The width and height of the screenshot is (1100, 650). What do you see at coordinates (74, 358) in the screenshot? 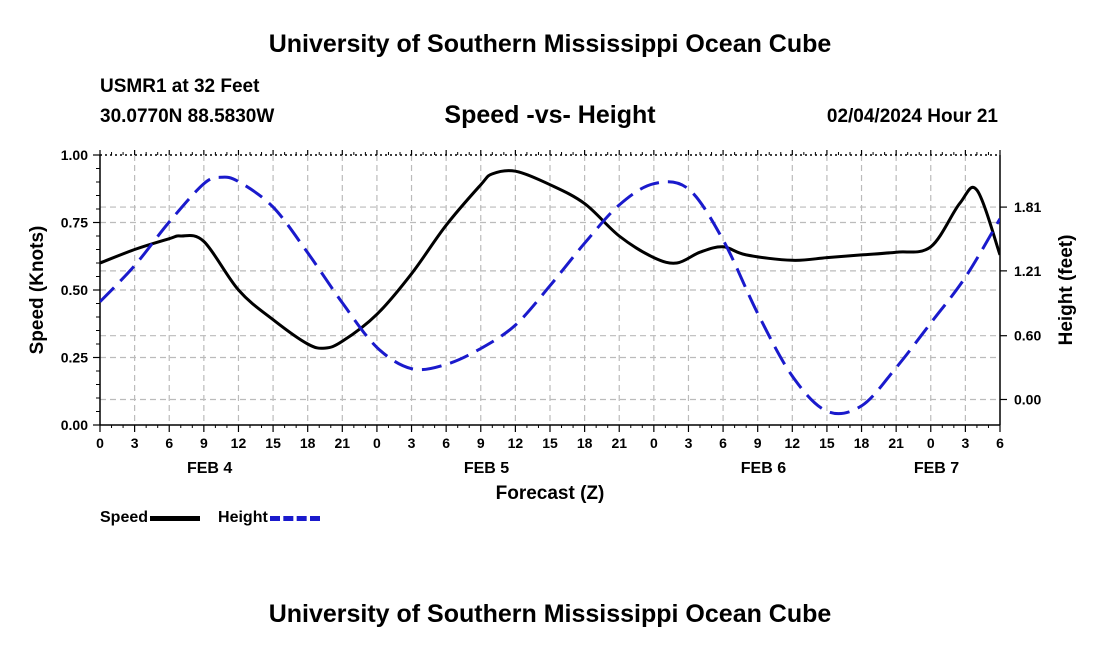
I see `y-tick-label: 0.25` at bounding box center [74, 358].